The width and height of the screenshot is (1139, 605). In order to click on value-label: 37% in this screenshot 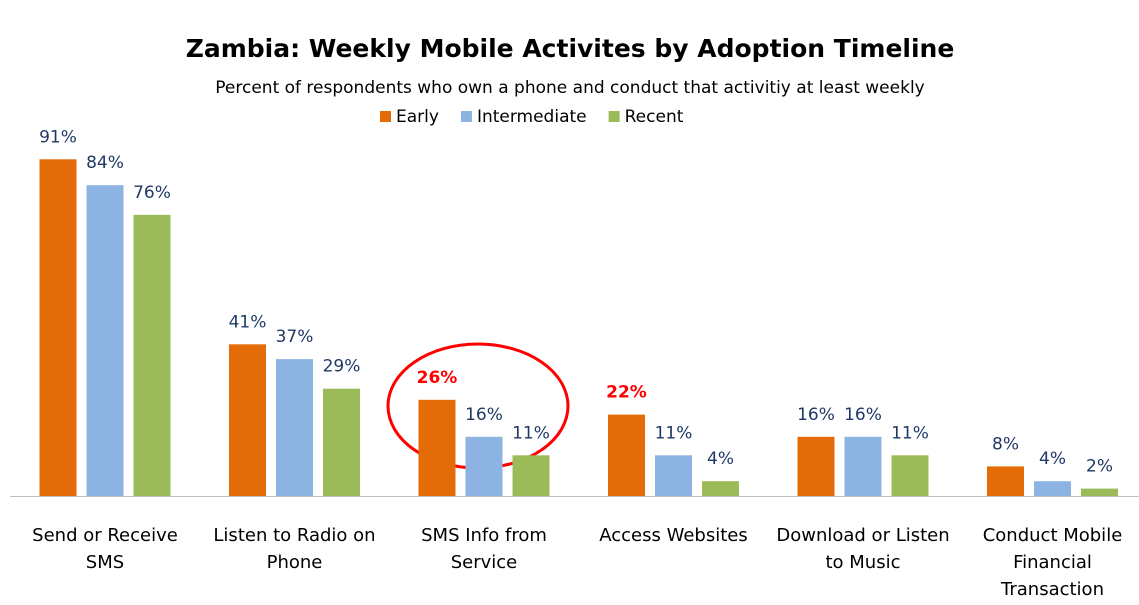, I will do `click(295, 337)`.